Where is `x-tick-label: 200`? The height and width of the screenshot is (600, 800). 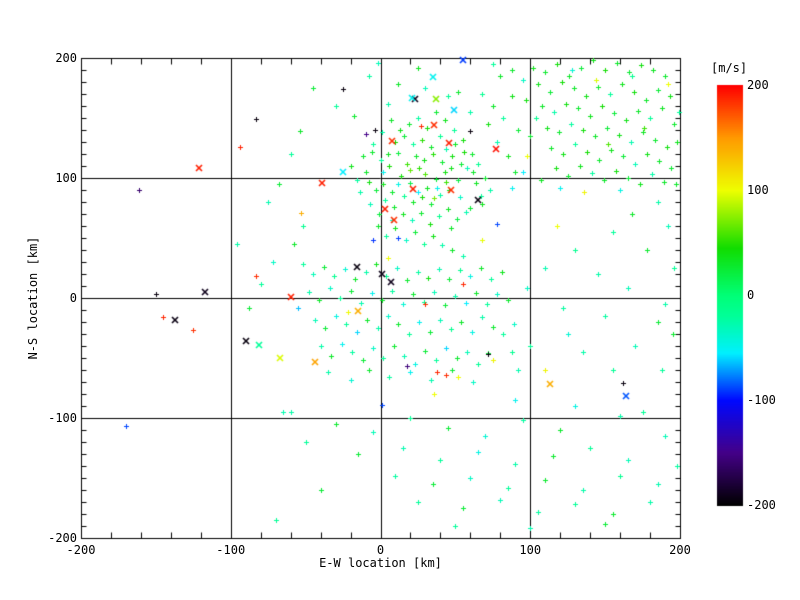
x-tick-label: 200 is located at coordinates (680, 550).